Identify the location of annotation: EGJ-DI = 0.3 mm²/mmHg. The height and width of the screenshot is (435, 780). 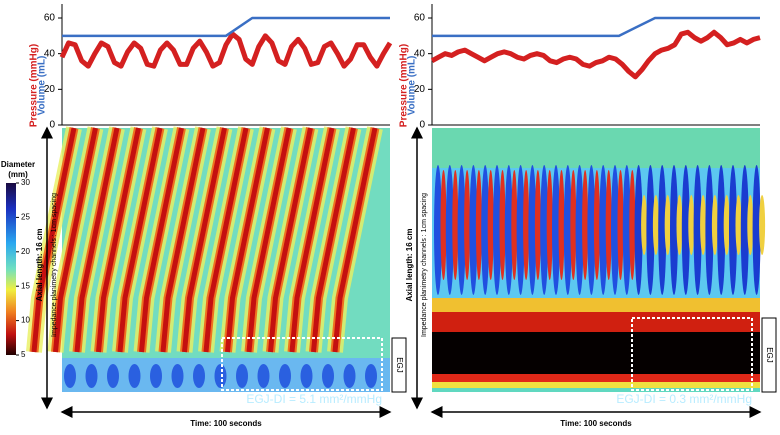
(684, 399).